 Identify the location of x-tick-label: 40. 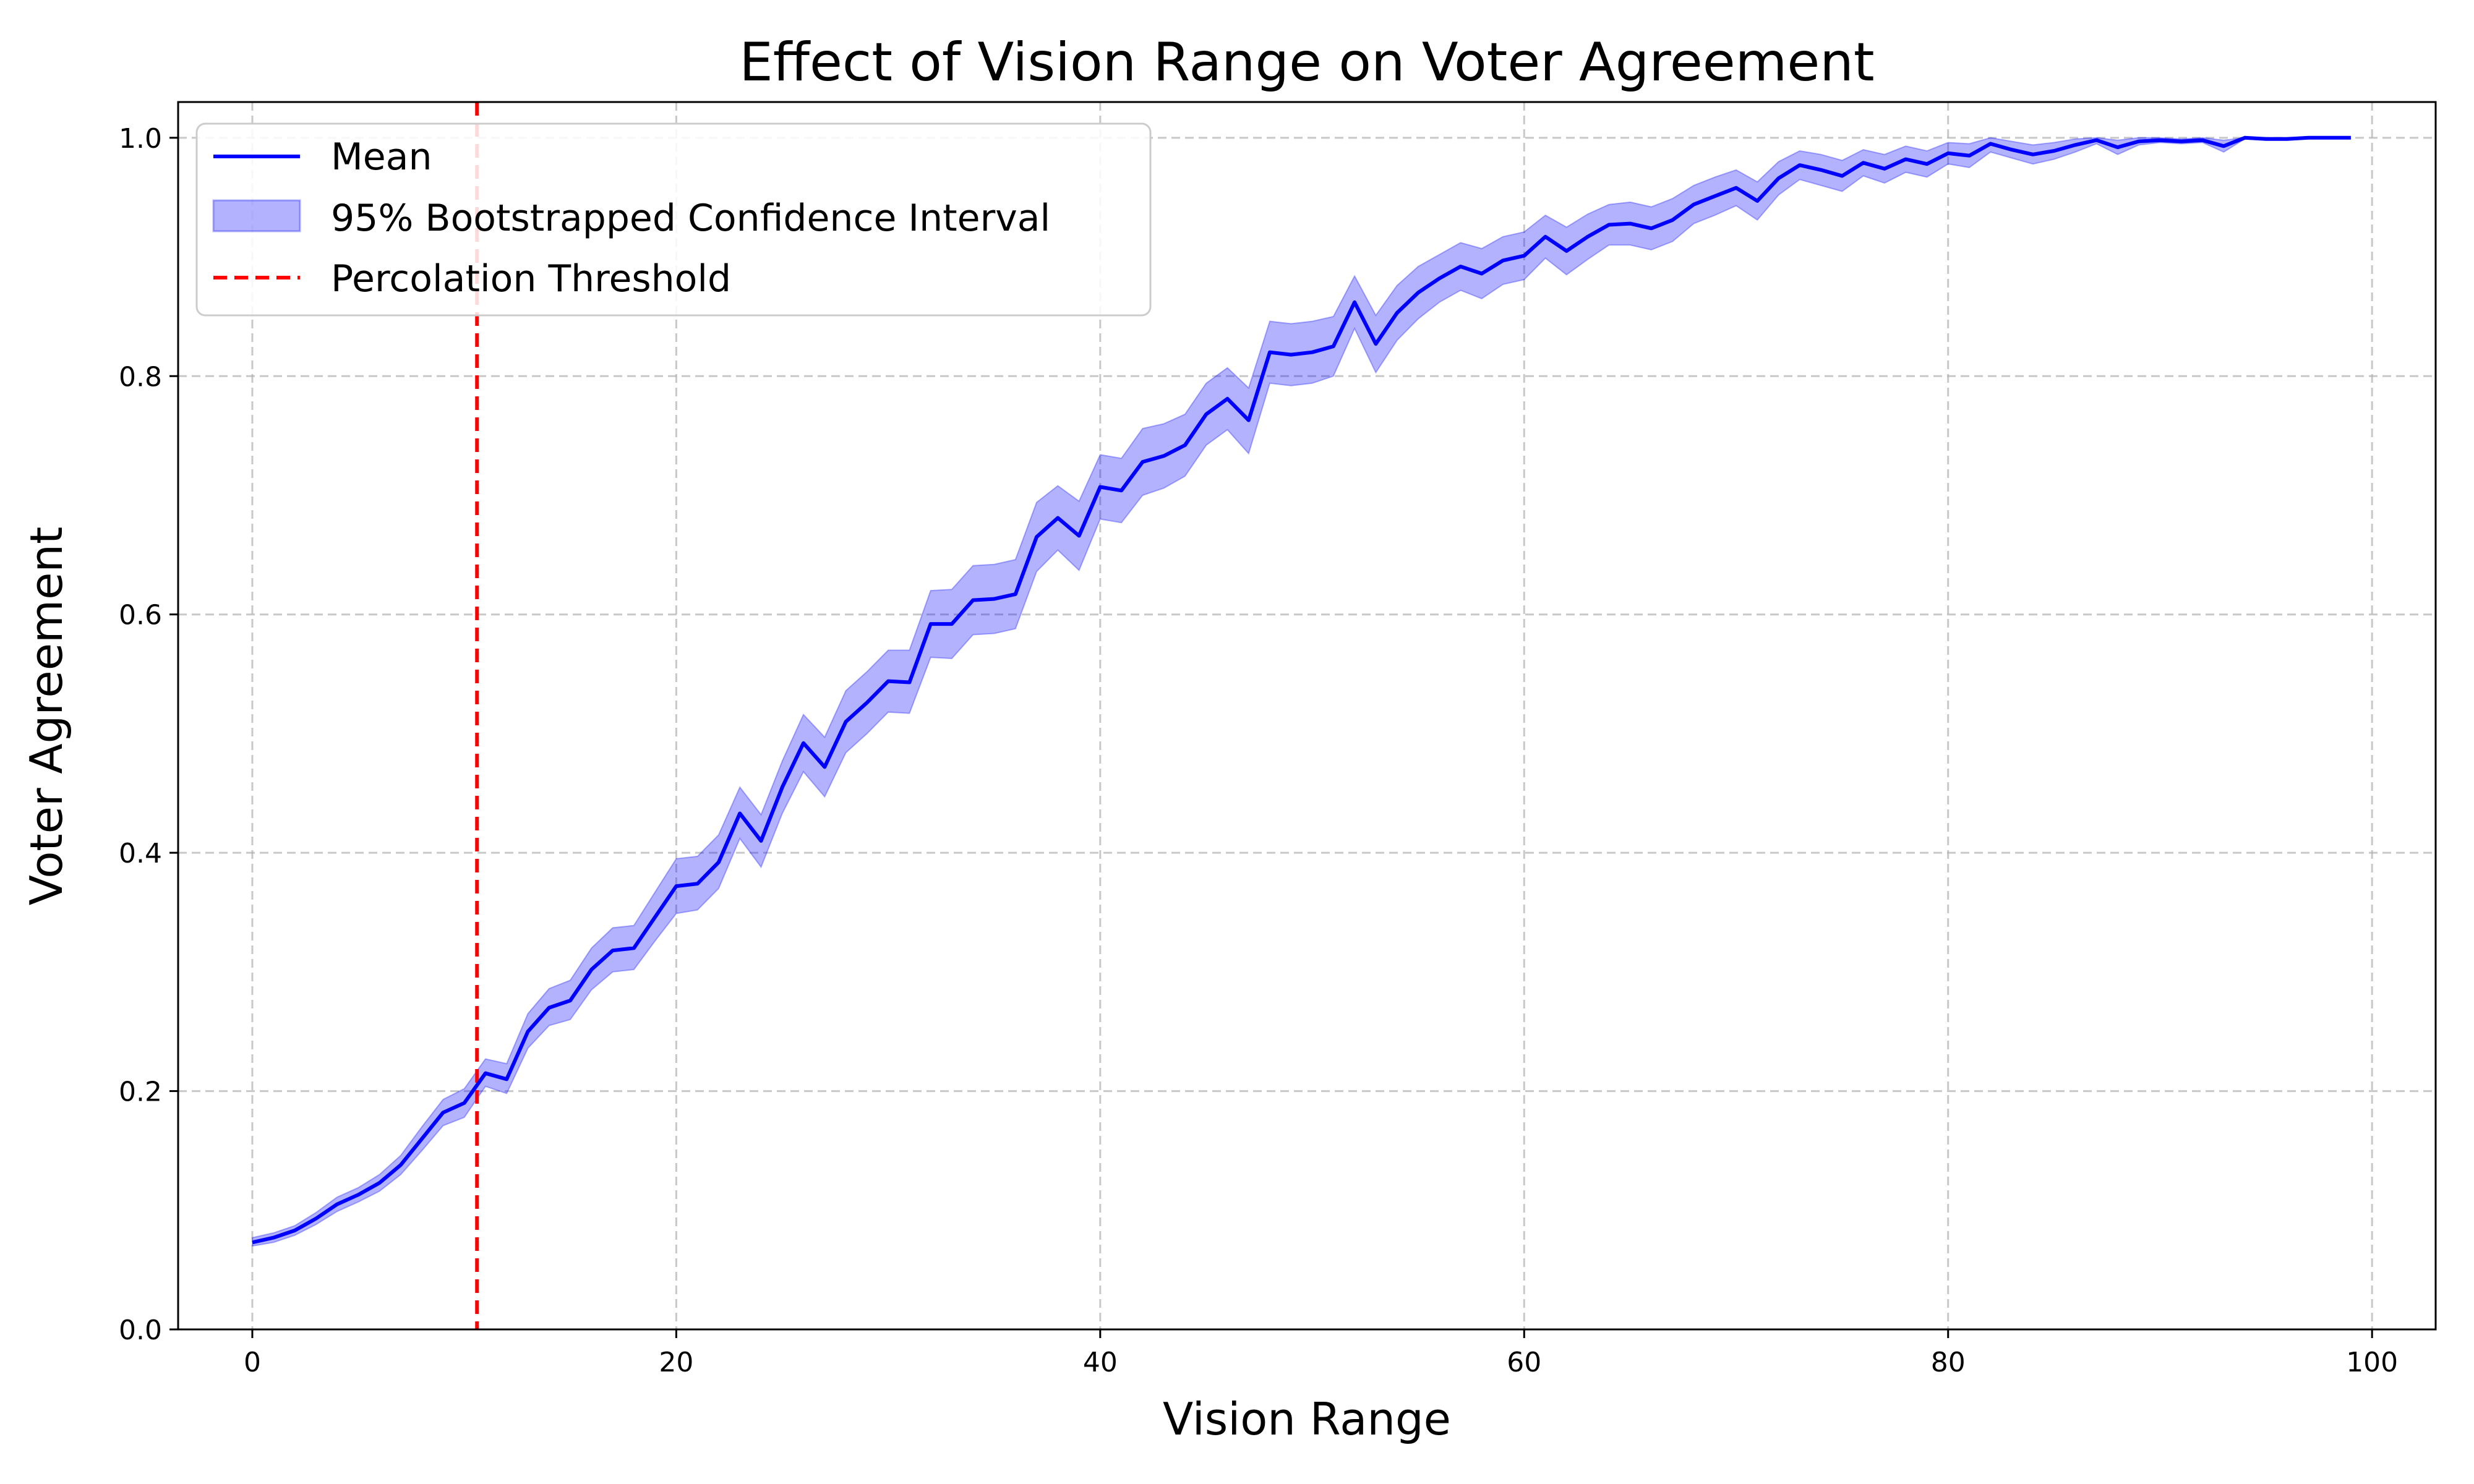
(1100, 1362).